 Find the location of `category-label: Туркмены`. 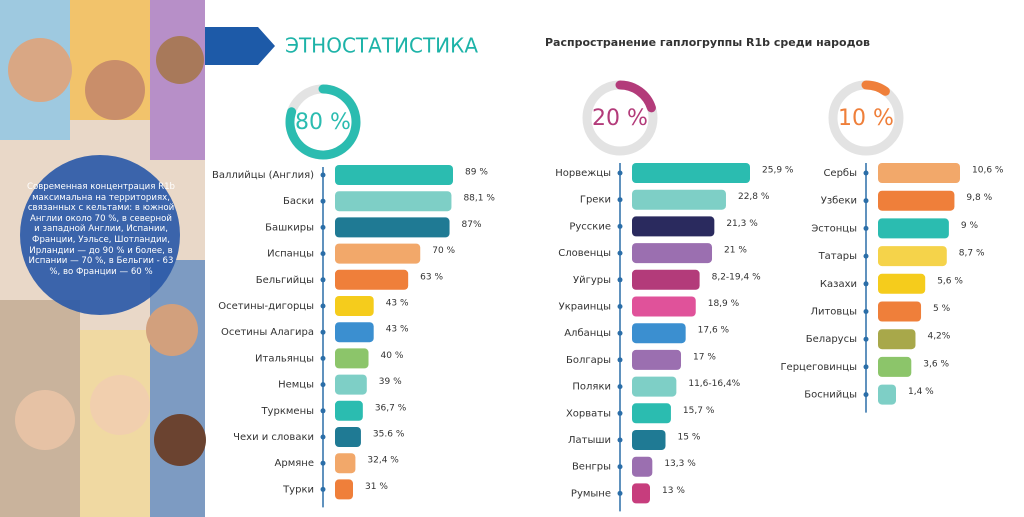

category-label: Туркмены is located at coordinates (287, 411).